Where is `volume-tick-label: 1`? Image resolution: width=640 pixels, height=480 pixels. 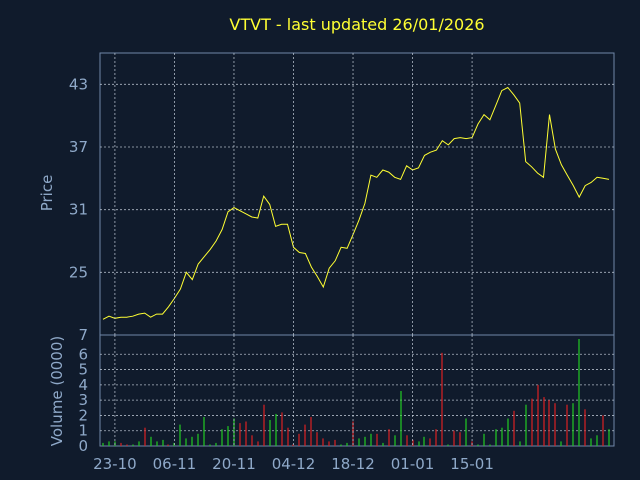
volume-tick-label: 1 is located at coordinates (83, 431).